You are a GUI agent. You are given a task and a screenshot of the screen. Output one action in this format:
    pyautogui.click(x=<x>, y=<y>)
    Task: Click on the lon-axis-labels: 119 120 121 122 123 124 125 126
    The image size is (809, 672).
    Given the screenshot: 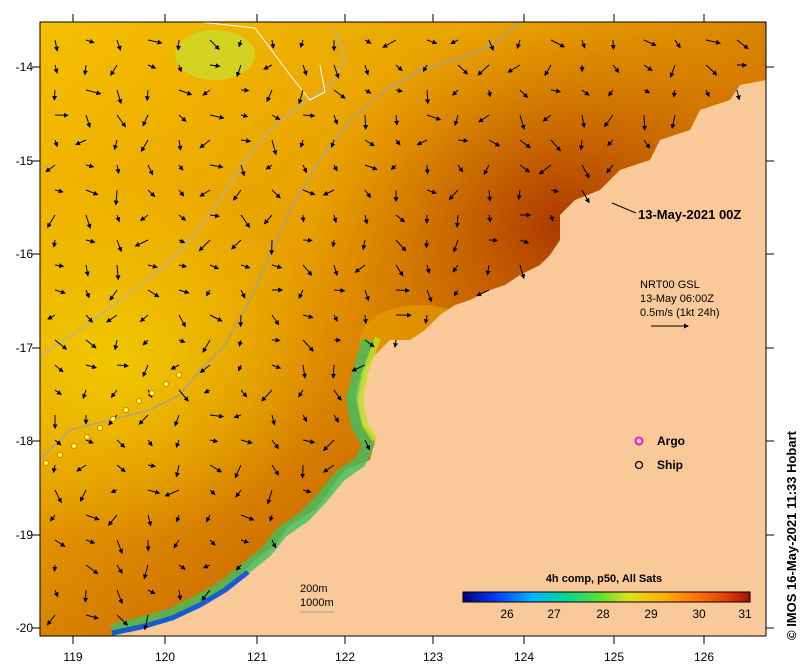 What is the action you would take?
    pyautogui.click(x=388, y=657)
    